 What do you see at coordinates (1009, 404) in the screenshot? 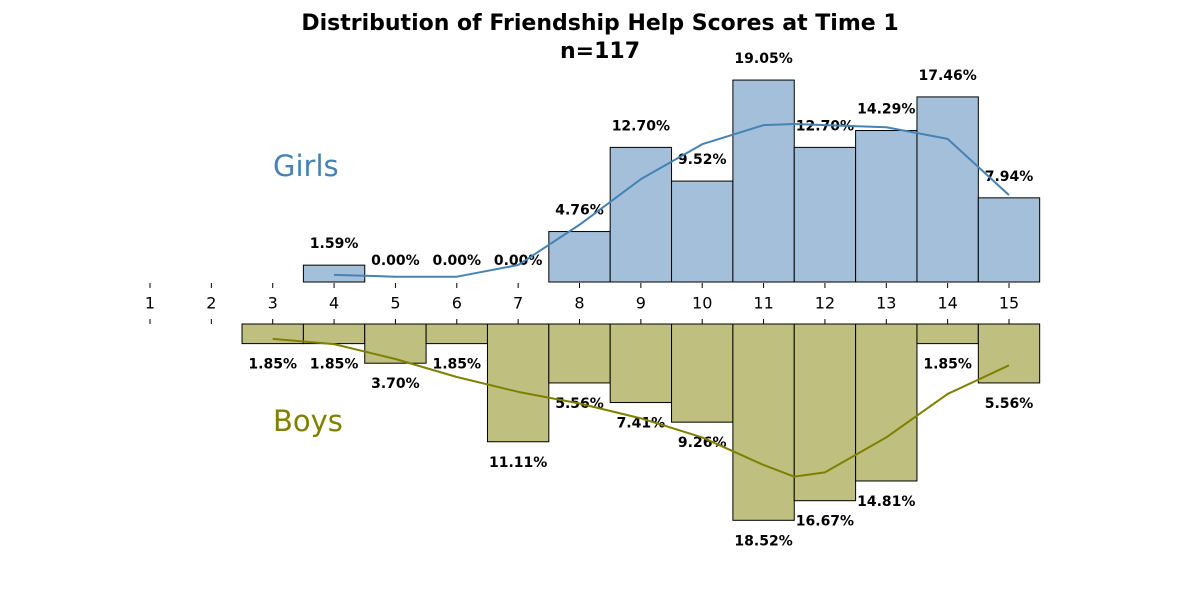
I see `value-label: 5.56%` at bounding box center [1009, 404].